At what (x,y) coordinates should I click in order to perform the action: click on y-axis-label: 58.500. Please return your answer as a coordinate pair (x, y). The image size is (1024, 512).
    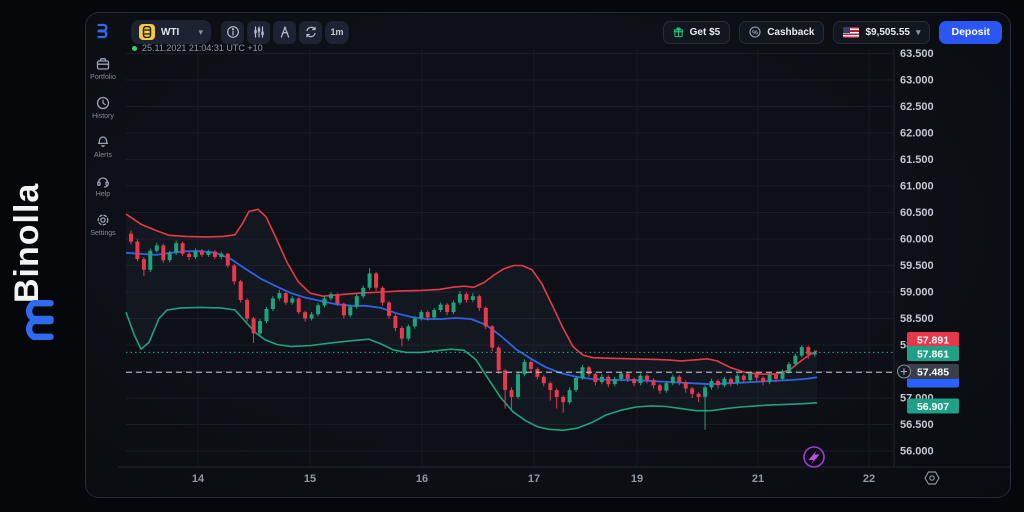
    Looking at the image, I should click on (917, 319).